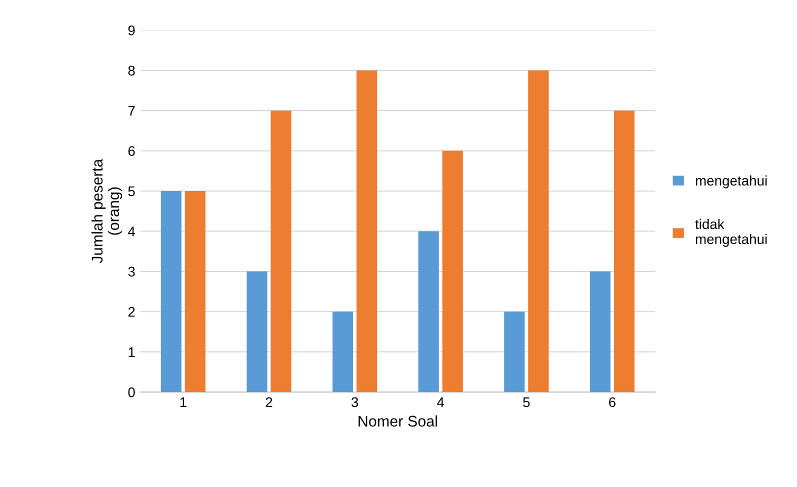  Describe the element at coordinates (526, 402) in the screenshot. I see `x-tick-label: 5` at that location.